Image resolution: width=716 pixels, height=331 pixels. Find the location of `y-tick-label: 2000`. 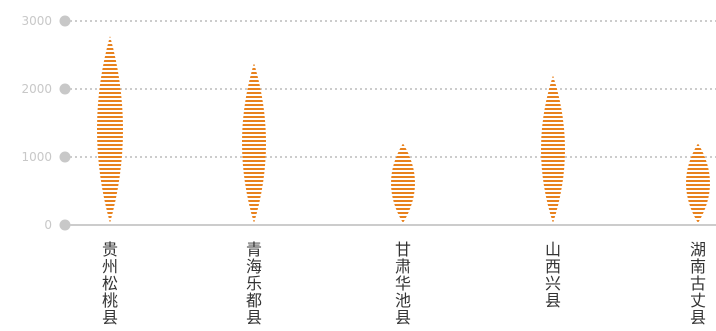

y-tick-label: 2000 is located at coordinates (36, 89).